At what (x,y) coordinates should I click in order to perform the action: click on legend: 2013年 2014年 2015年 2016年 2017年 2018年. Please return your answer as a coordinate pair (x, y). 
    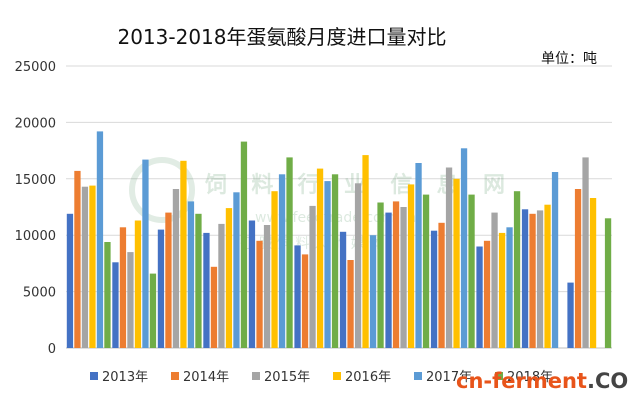
    Looking at the image, I should click on (321, 377).